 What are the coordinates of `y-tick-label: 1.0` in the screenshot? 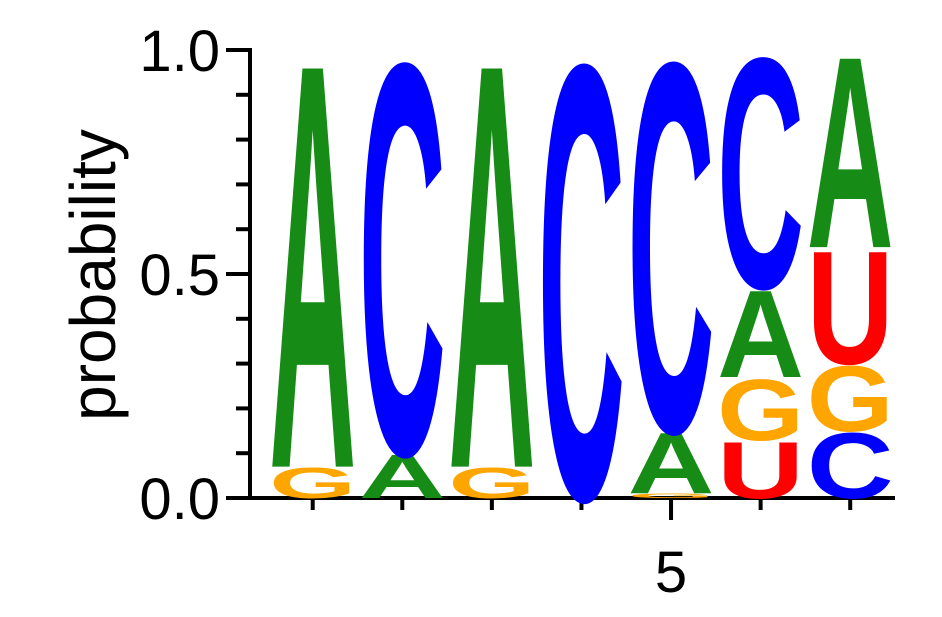 It's located at (179, 51).